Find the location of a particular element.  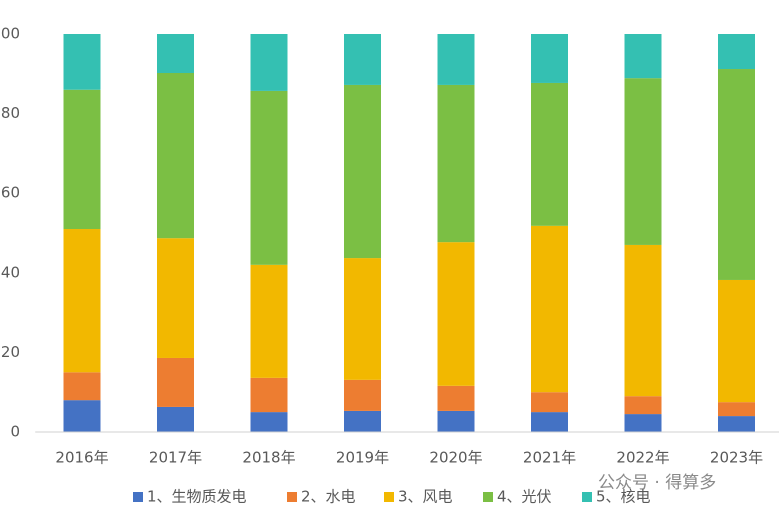

legend-label: 2、水电 is located at coordinates (328, 497).